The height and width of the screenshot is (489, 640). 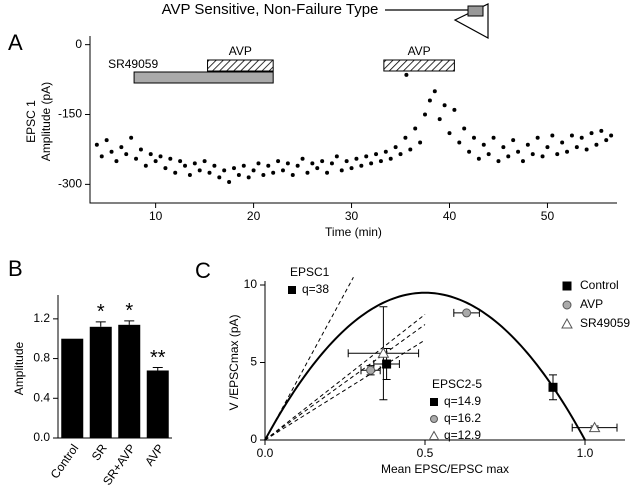 What do you see at coordinates (234, 362) in the screenshot?
I see `y-axis-label: V /EPSCmax (pA)` at bounding box center [234, 362].